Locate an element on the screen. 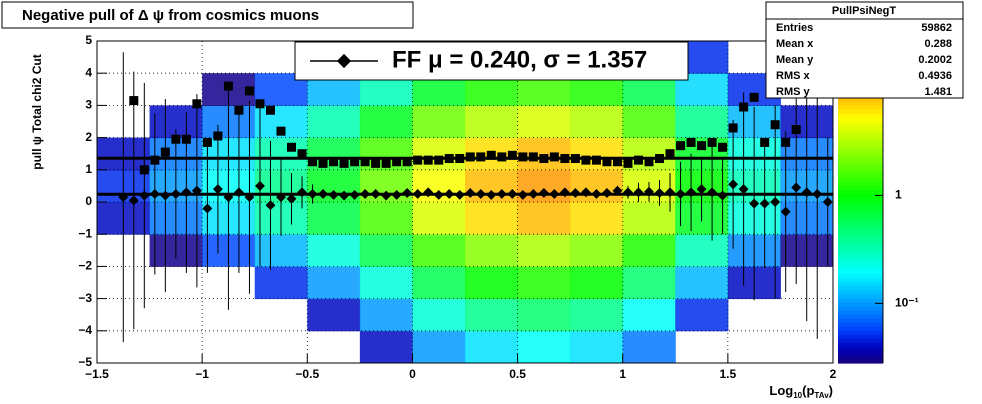 The height and width of the screenshot is (404, 982). x-tick-label: −1.5 is located at coordinates (97, 374).